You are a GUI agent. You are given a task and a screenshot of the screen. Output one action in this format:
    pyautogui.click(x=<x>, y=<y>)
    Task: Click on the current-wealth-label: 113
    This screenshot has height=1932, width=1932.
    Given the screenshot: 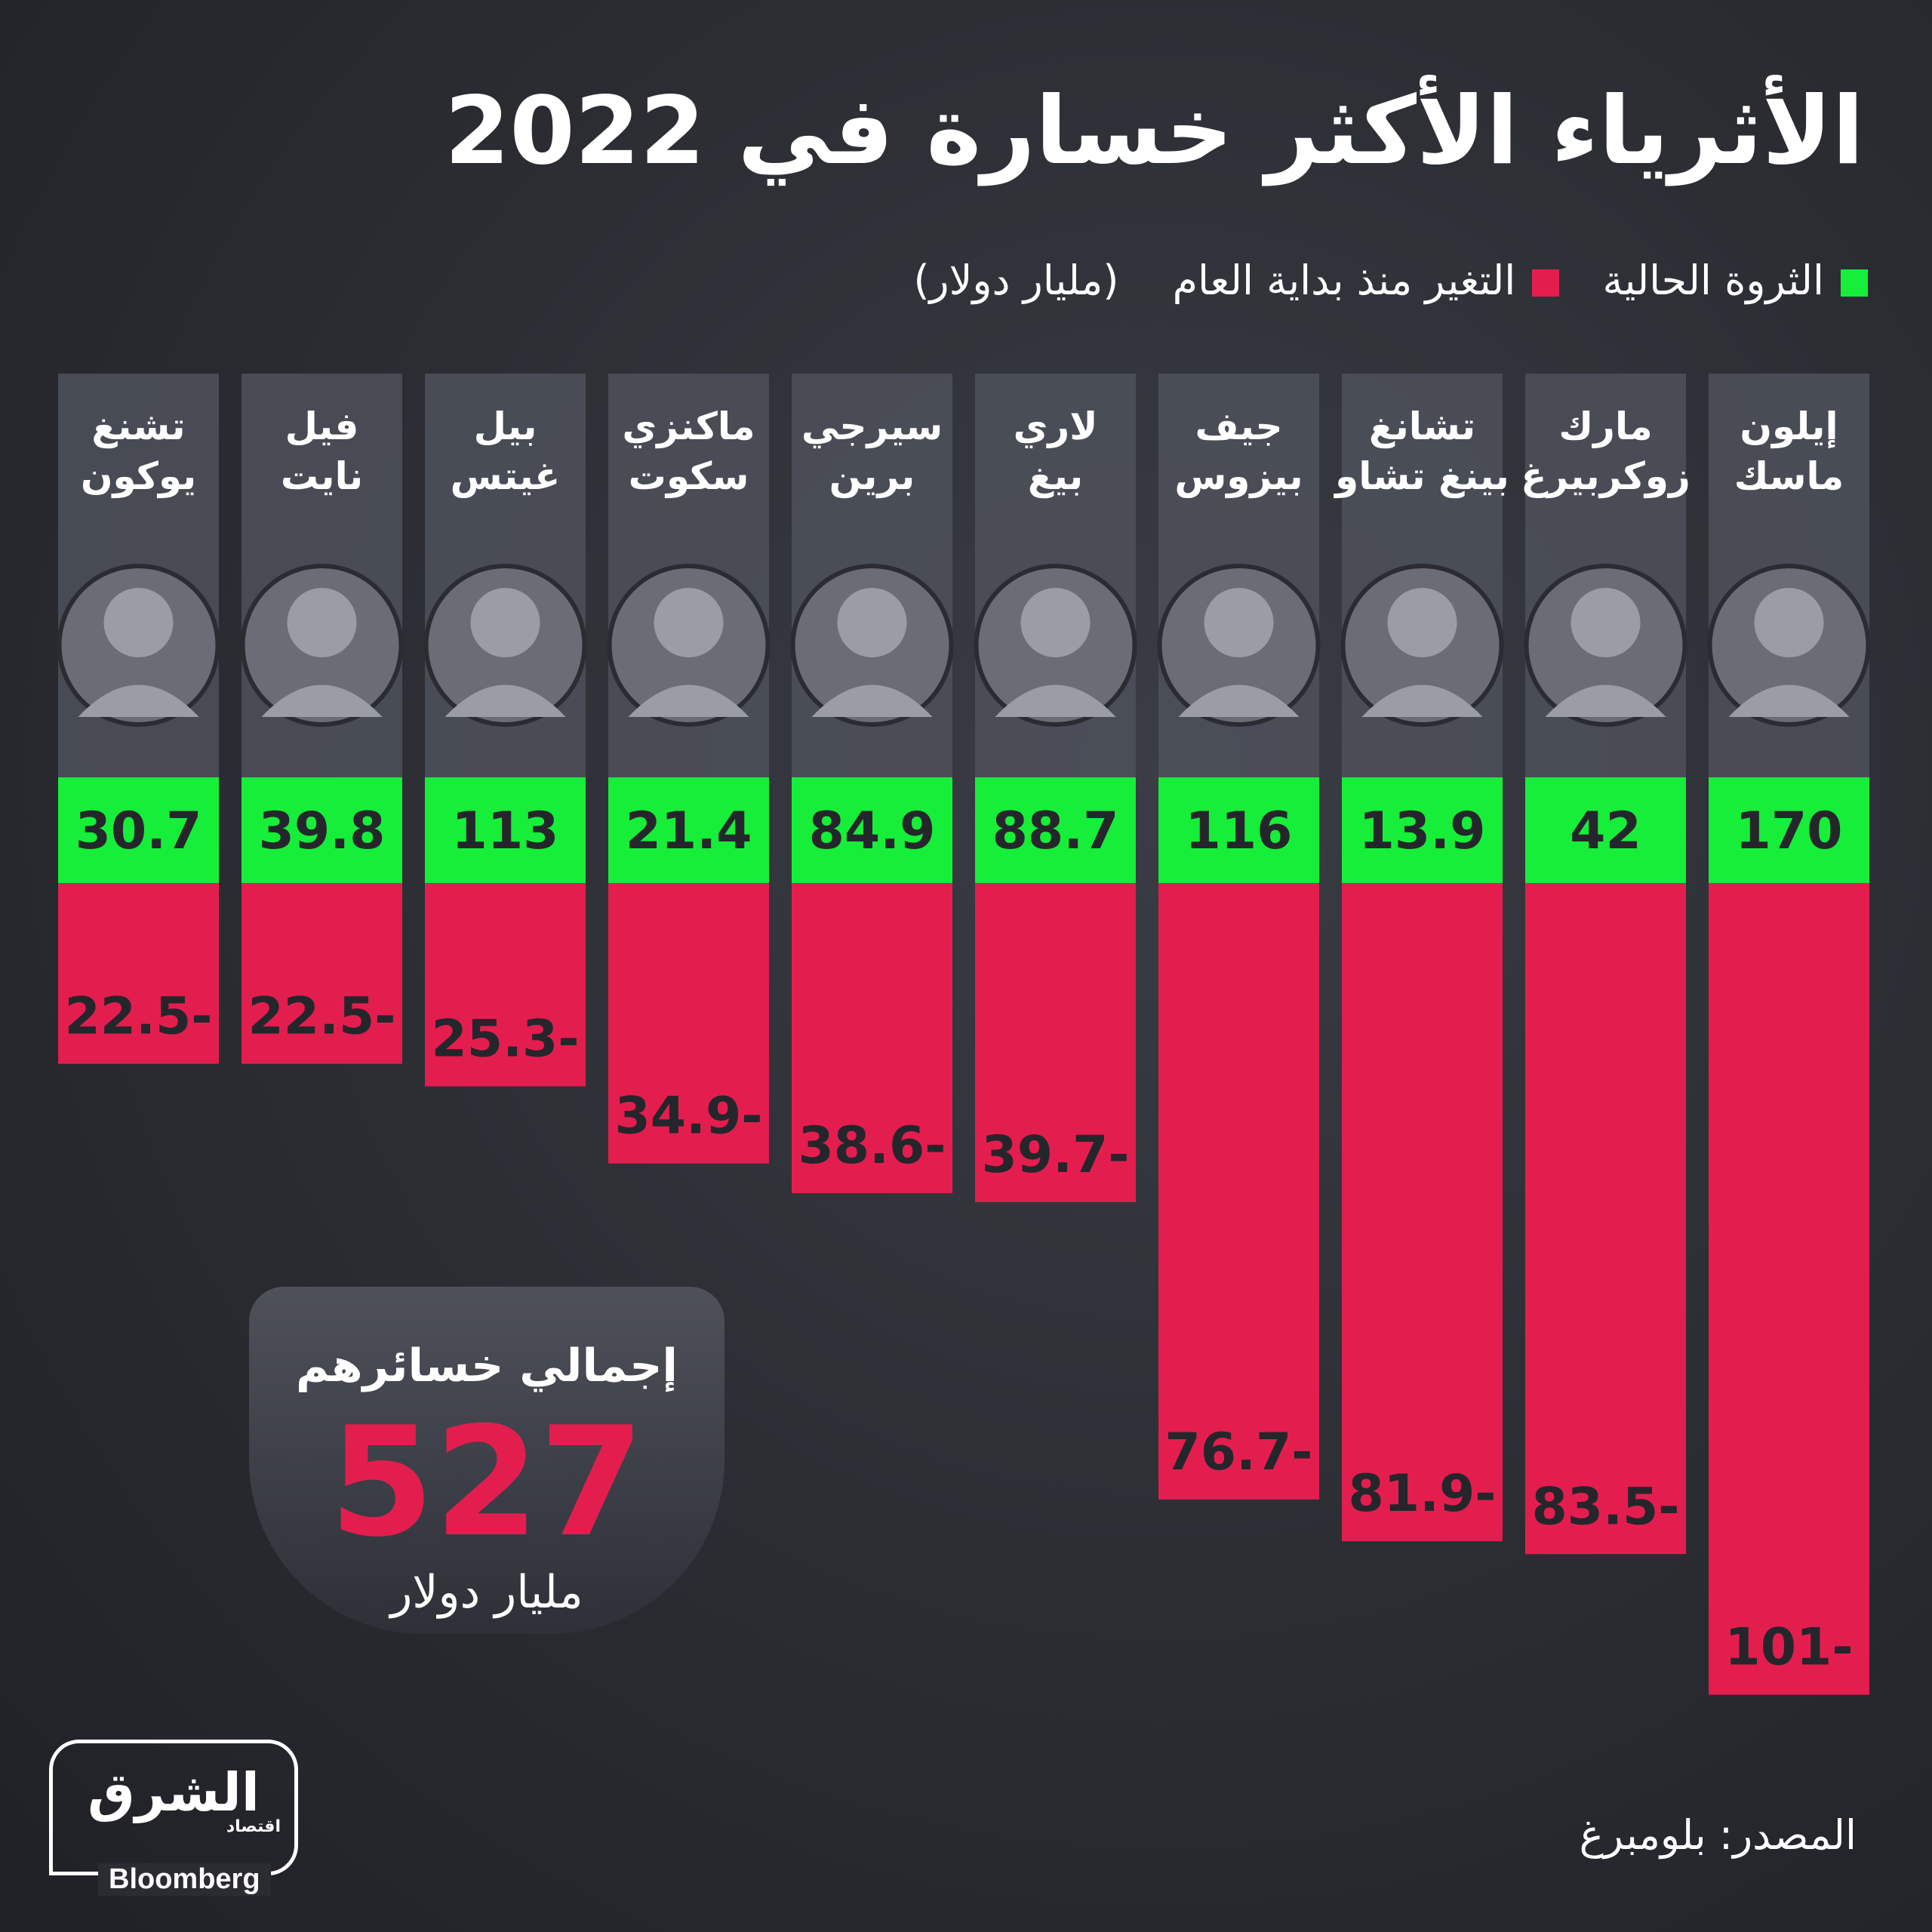 What is the action you would take?
    pyautogui.click(x=505, y=831)
    